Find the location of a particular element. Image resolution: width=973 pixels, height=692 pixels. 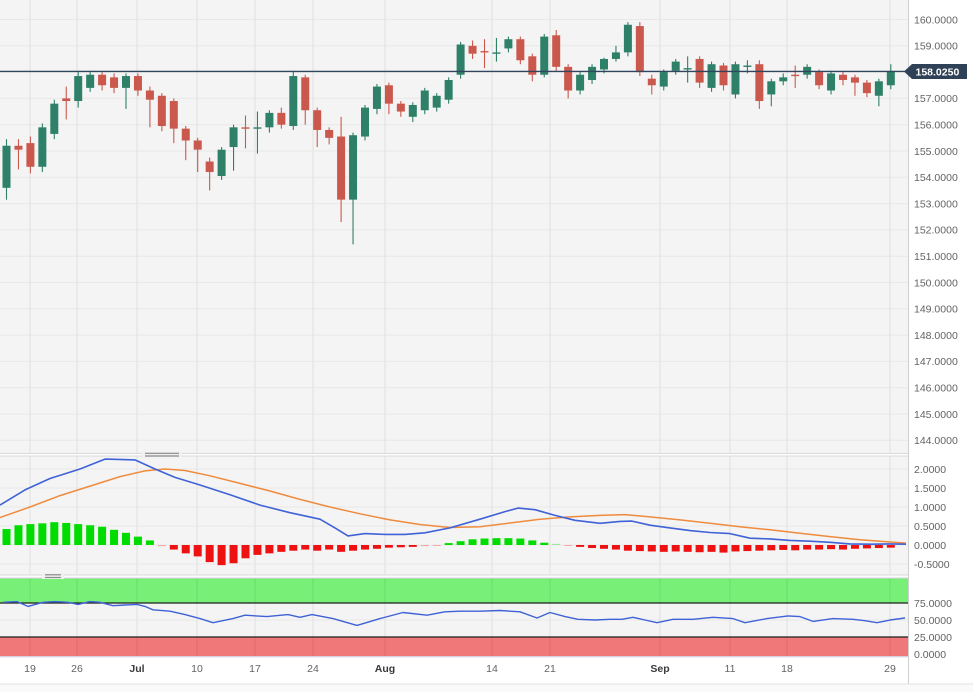

last-price-tag-shape is located at coordinates (935, 71).